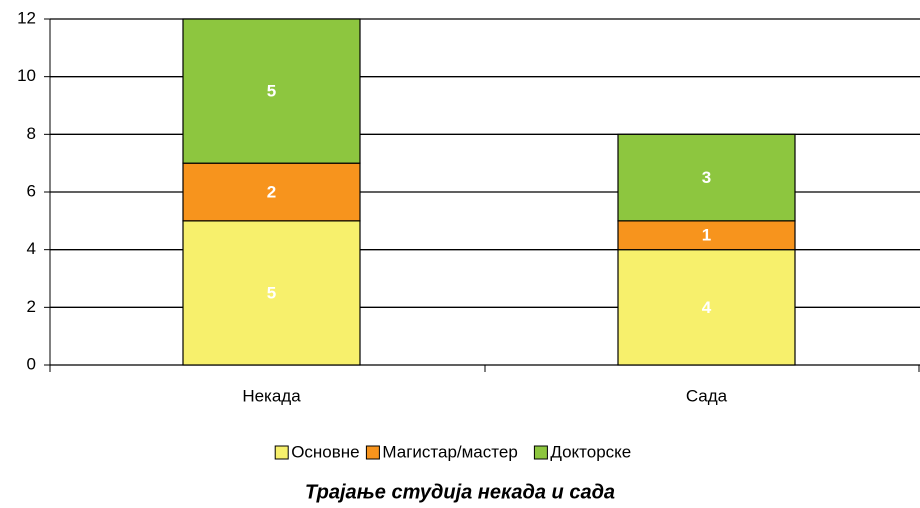 This screenshot has height=508, width=920. I want to click on x-tick-label: Сада, so click(707, 395).